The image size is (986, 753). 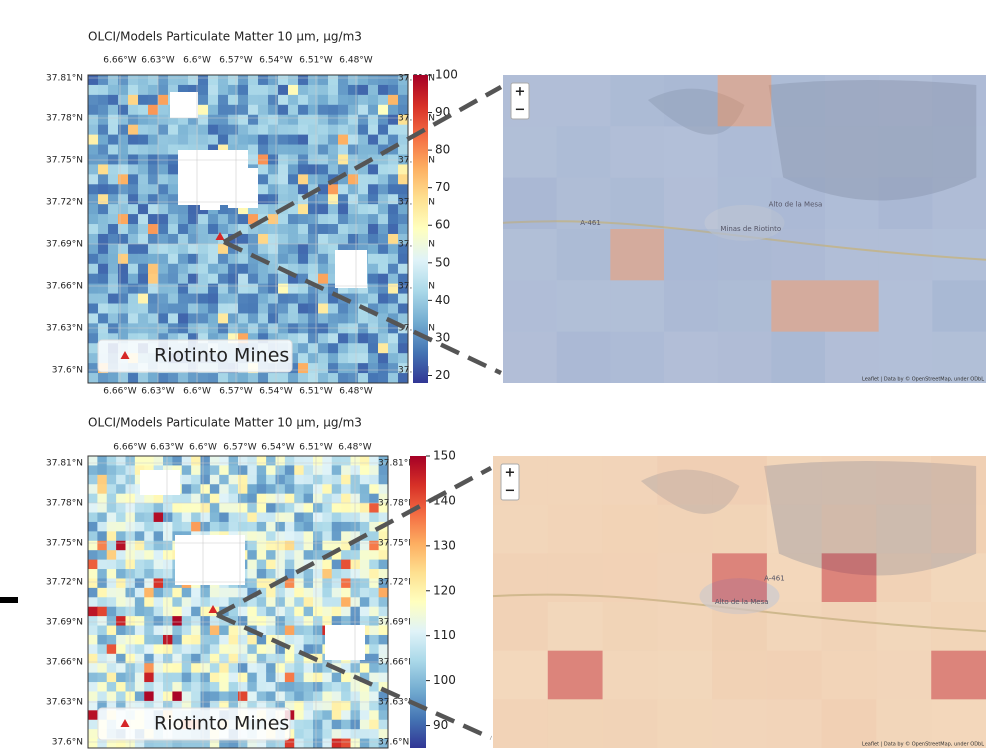 What do you see at coordinates (167, 448) in the screenshot?
I see `x-tick-label: 6.63°W` at bounding box center [167, 448].